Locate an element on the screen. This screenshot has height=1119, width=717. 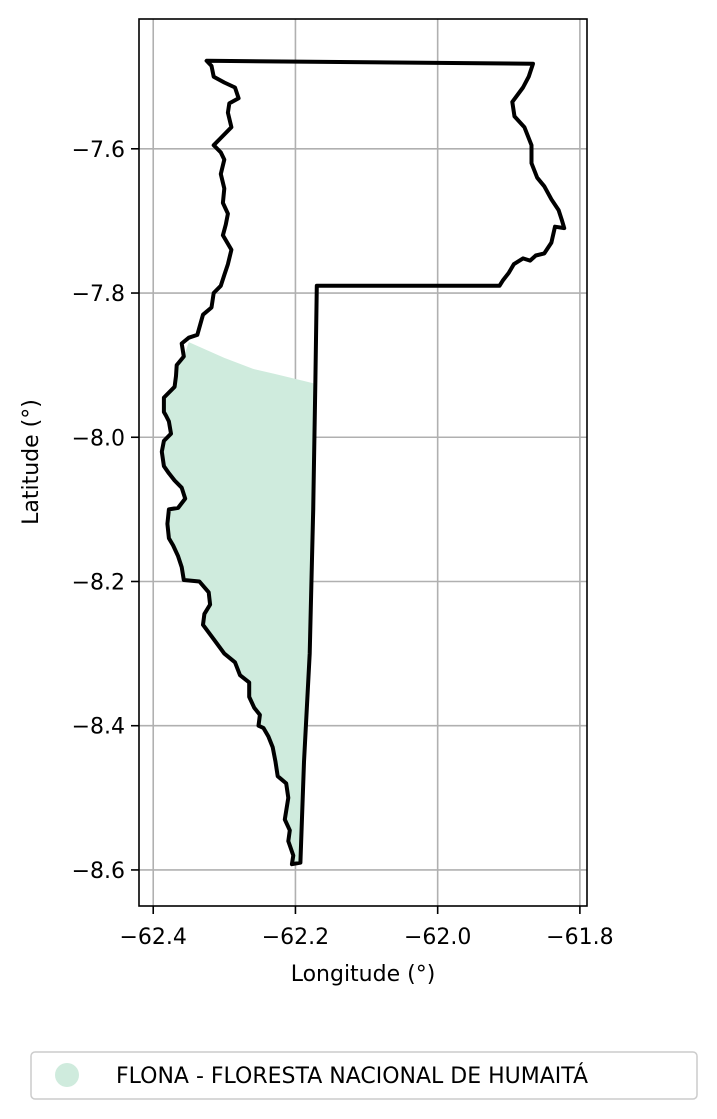
legend-swatch is located at coordinates (67, 1075).